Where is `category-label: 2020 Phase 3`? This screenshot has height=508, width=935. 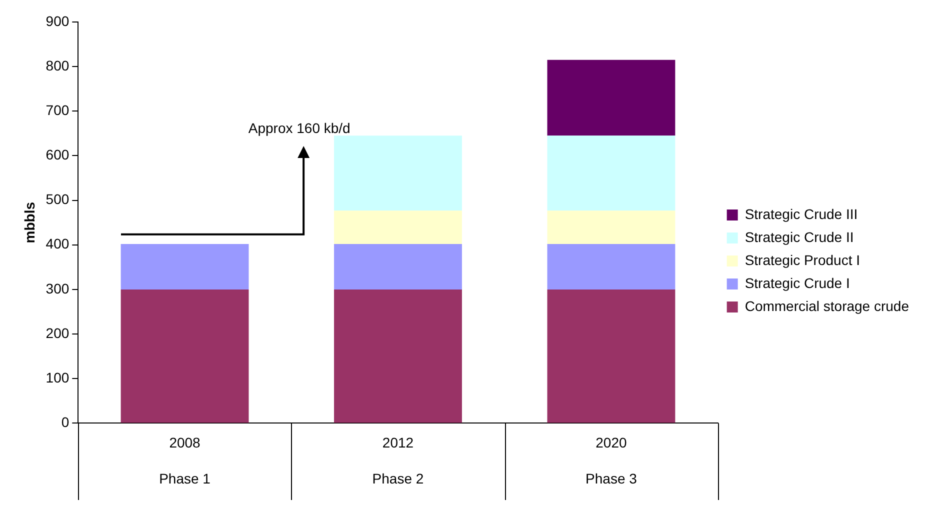 category-label: 2020 Phase 3 is located at coordinates (611, 460).